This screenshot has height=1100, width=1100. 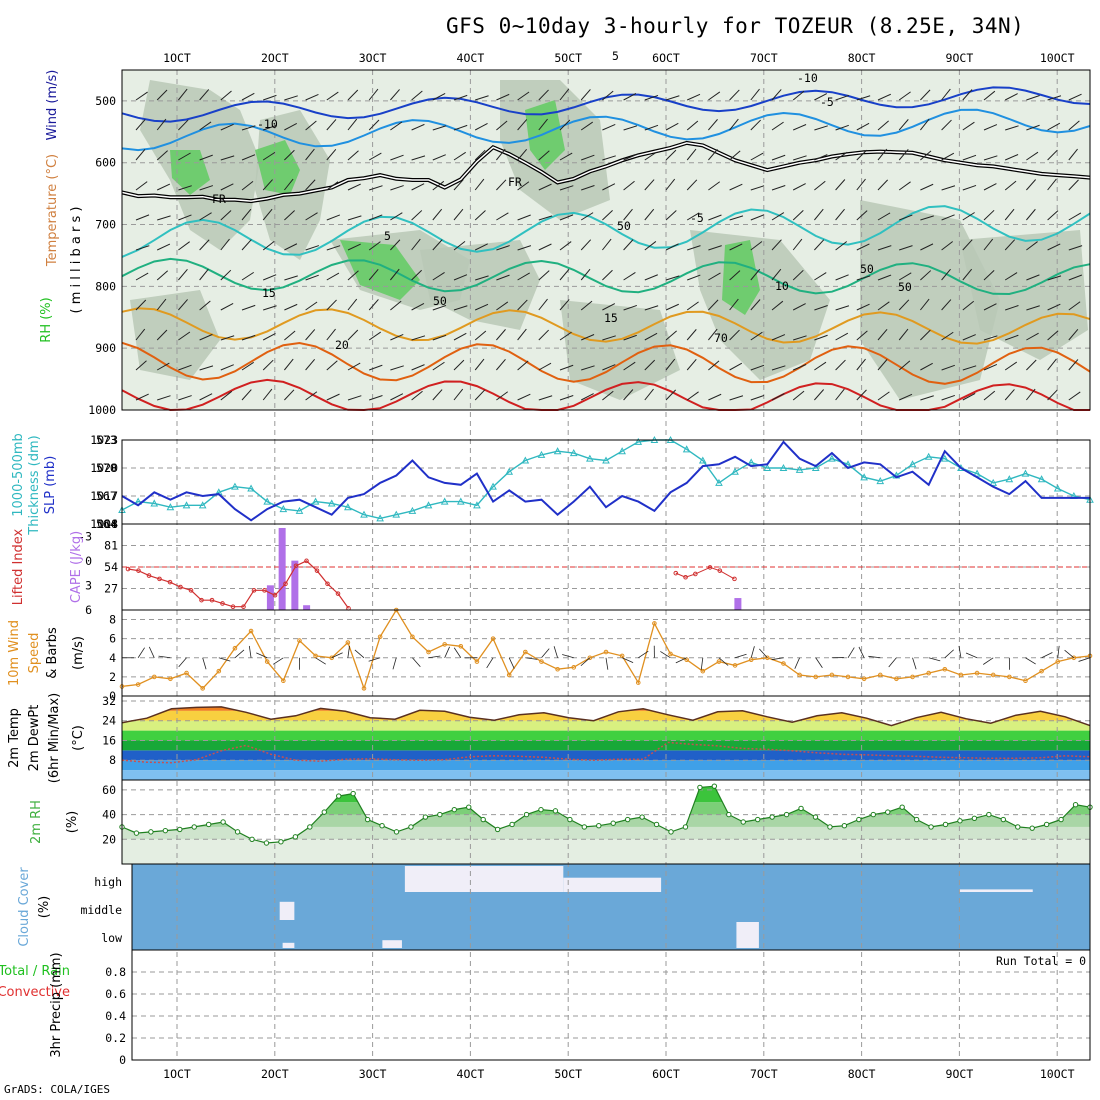 What do you see at coordinates (104, 496) in the screenshot?
I see `slp-tick: 1017` at bounding box center [104, 496].